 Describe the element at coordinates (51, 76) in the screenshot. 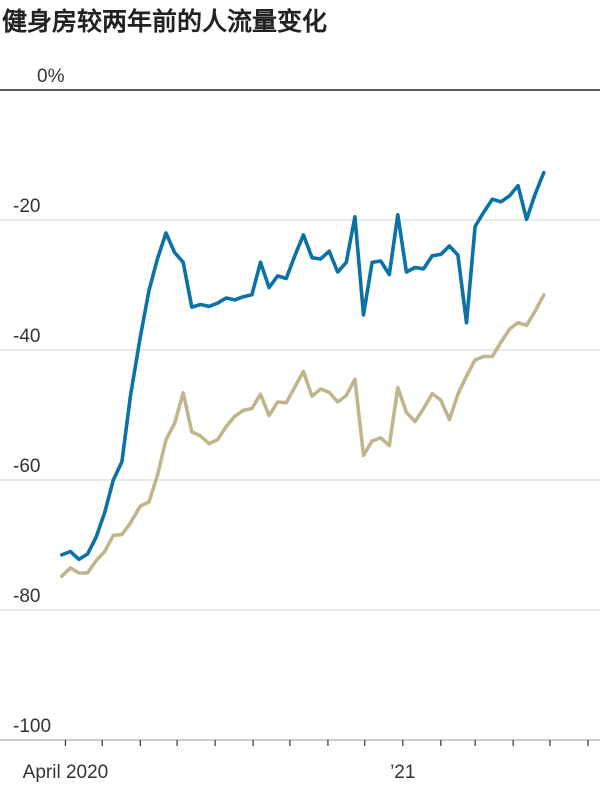

I see `y-tick-label-0: 0%` at that location.